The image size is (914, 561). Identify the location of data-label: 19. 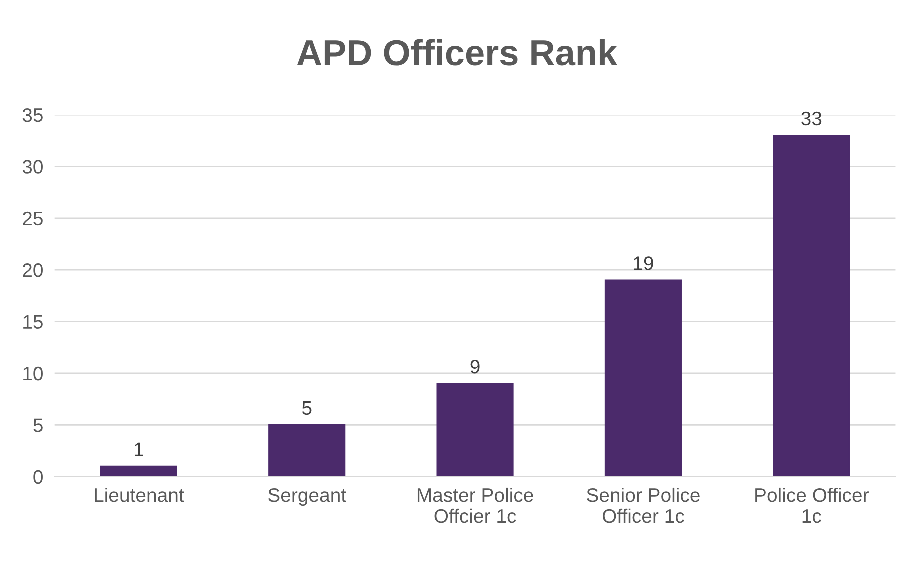
(644, 263).